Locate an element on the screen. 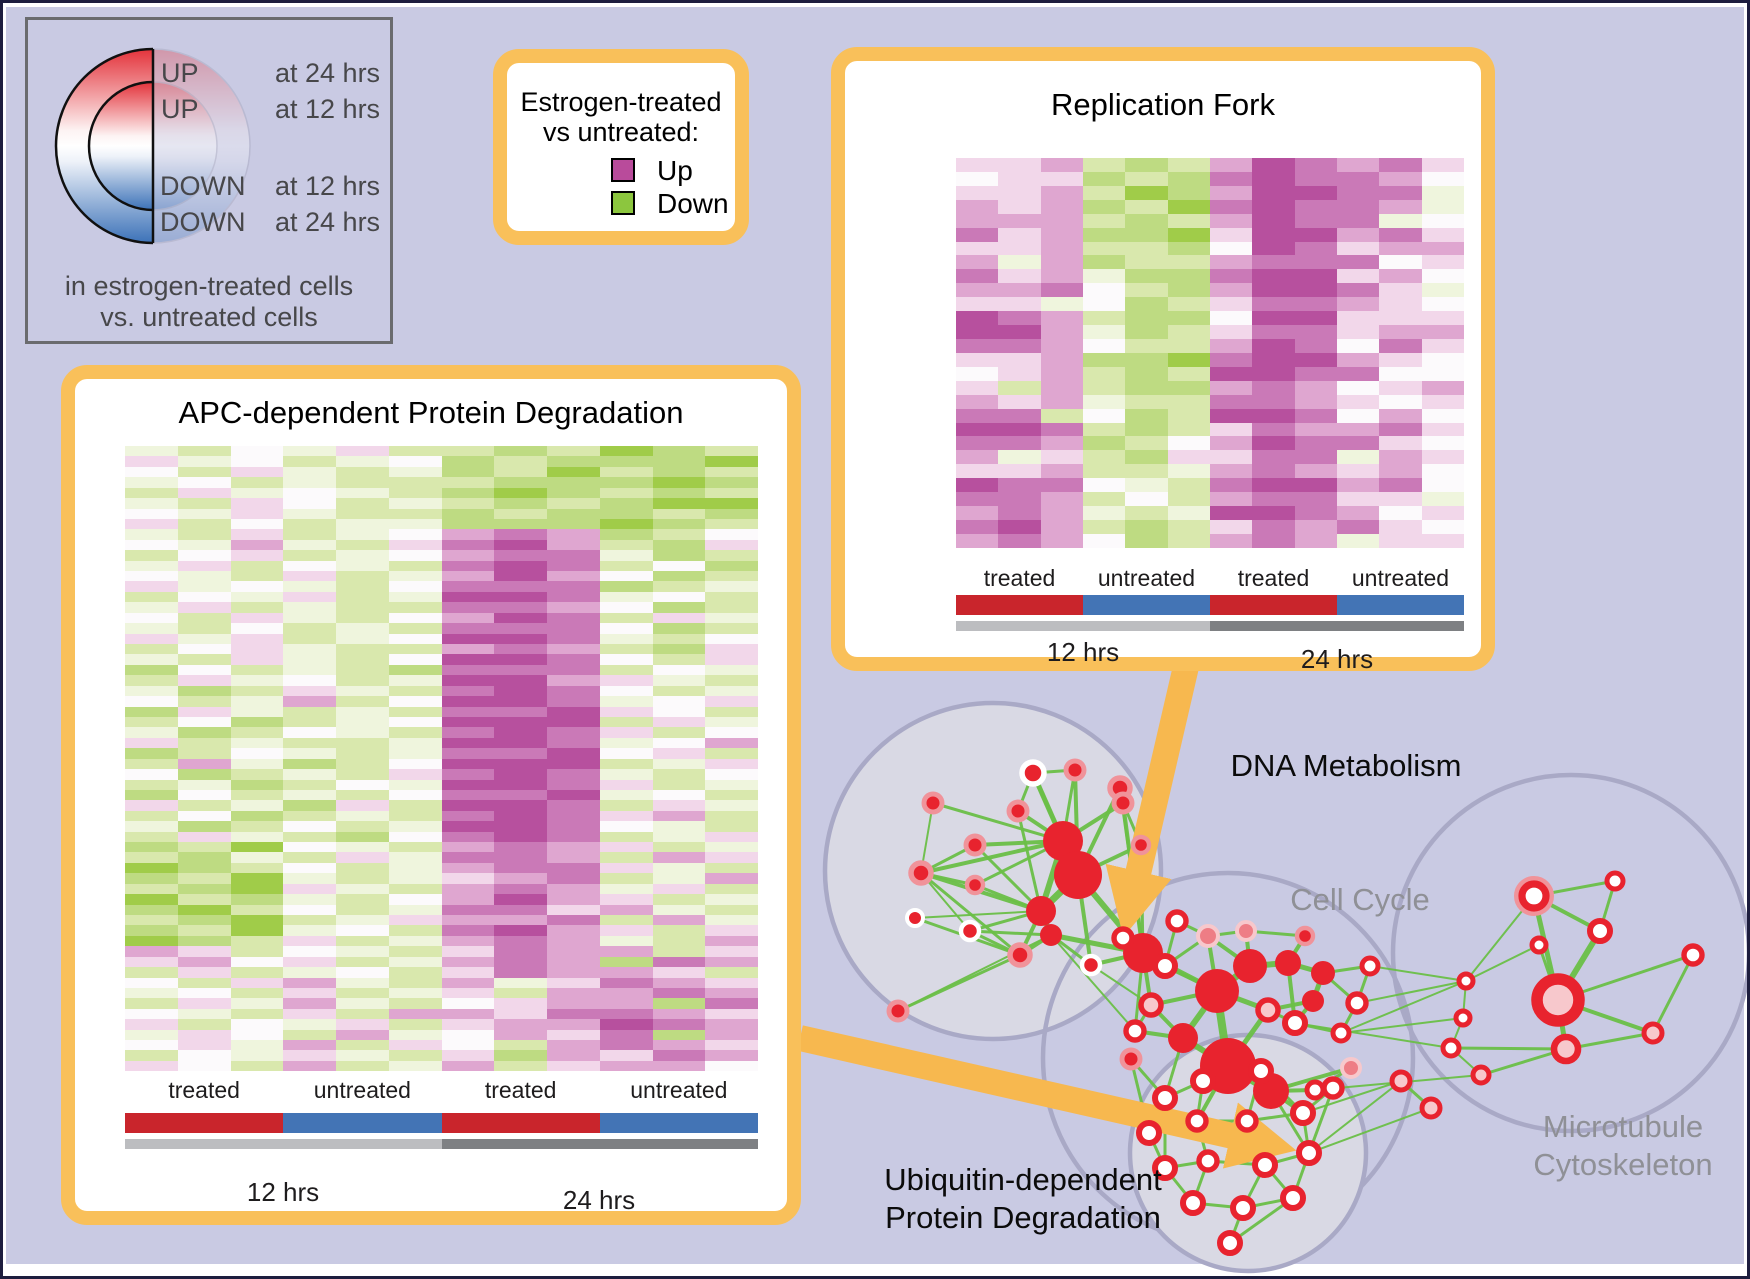  rf-24hrs-bar is located at coordinates (1337, 626).